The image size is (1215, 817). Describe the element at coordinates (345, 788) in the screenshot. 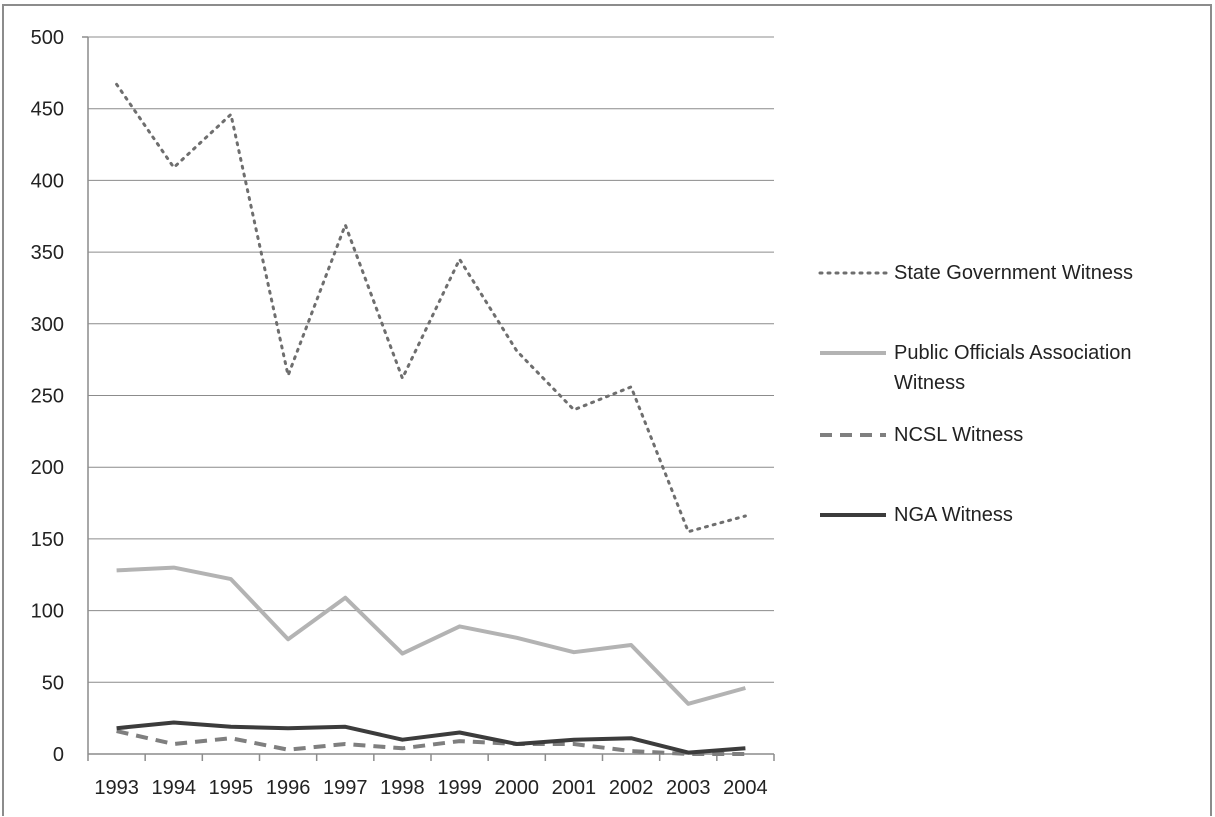

I see `x-tick-label: 1997` at that location.